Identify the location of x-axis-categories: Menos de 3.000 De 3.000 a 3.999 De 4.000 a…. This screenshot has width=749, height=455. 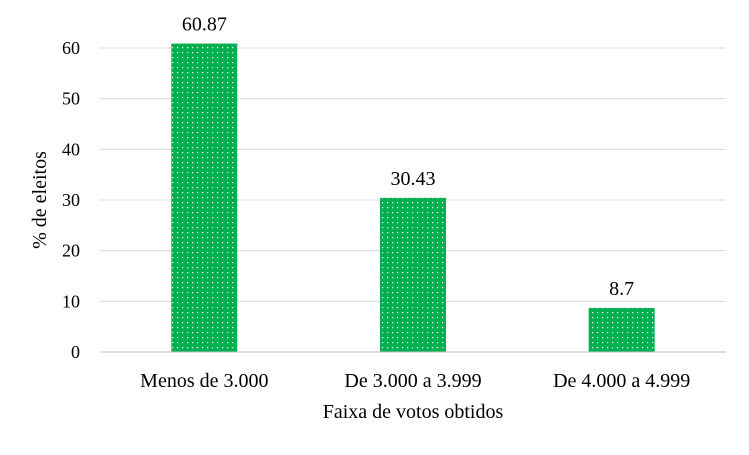
(415, 381).